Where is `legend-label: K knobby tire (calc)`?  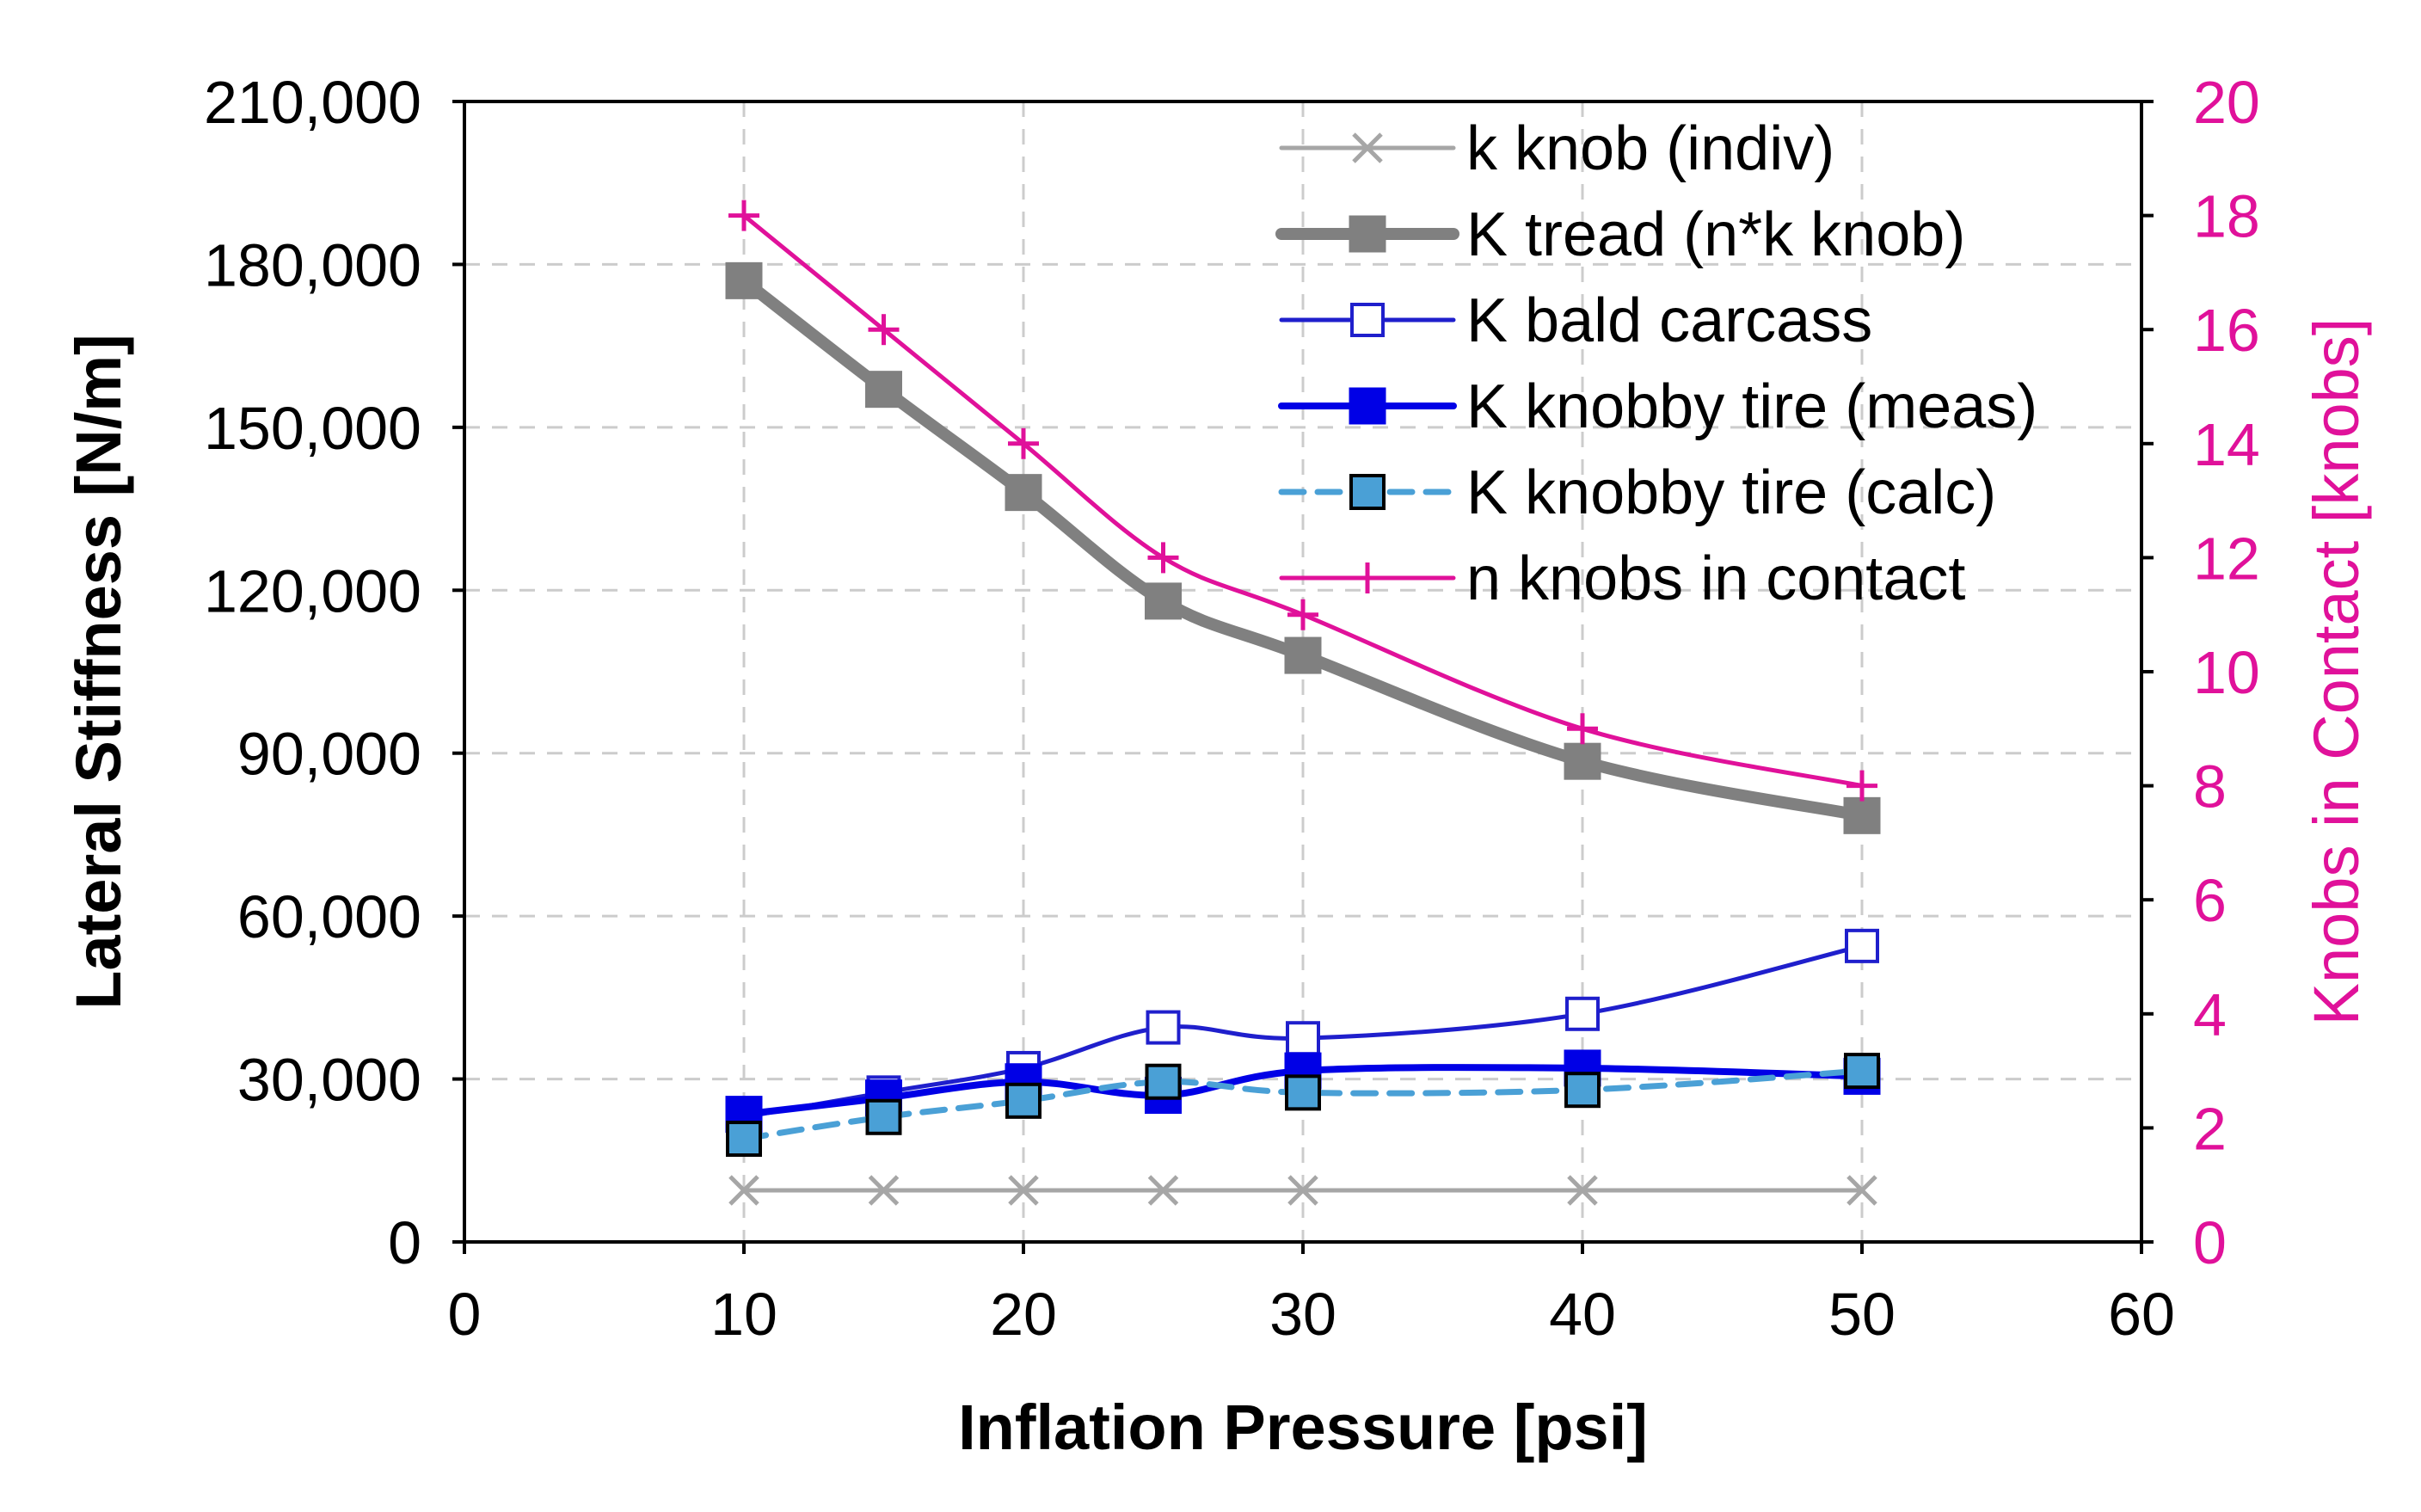
legend-label: K knobby tire (calc) is located at coordinates (1731, 493).